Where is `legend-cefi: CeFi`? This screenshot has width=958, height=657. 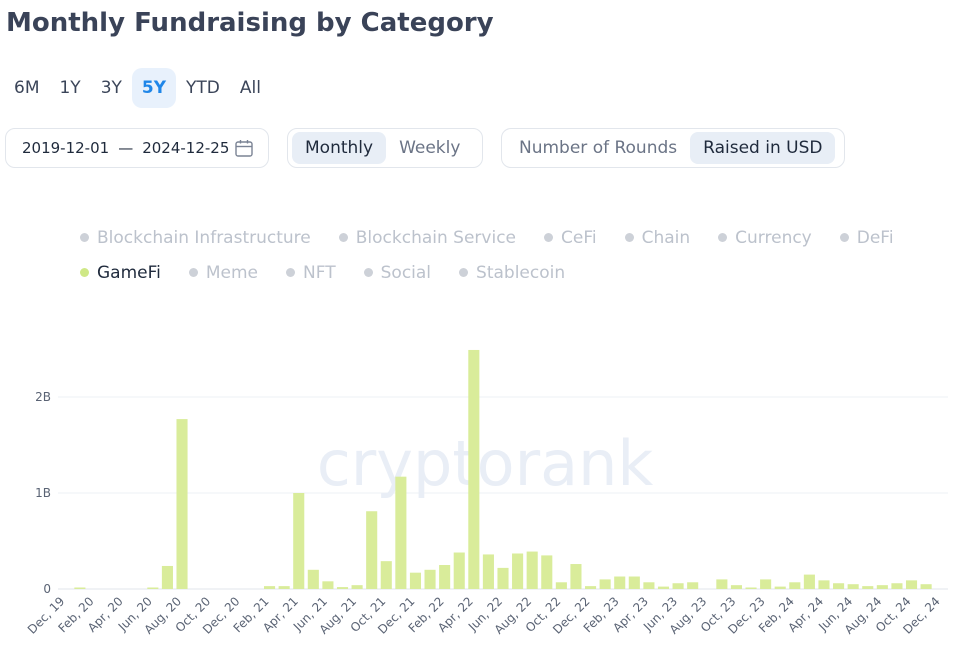
legend-cefi: CeFi is located at coordinates (570, 238).